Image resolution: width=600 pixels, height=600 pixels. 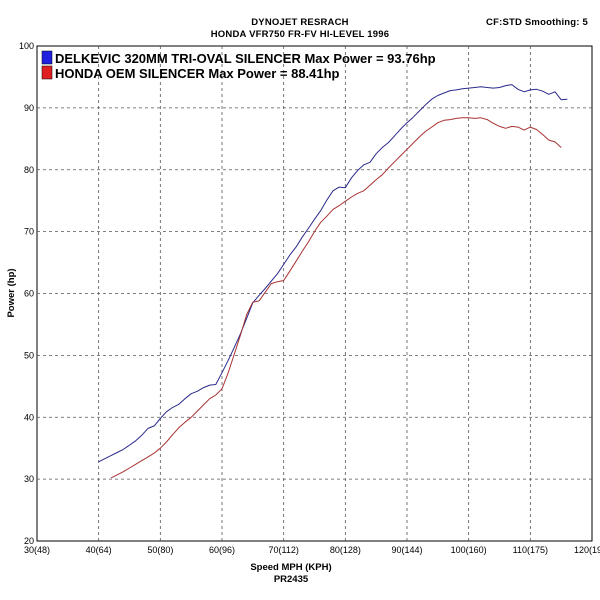 What do you see at coordinates (222, 550) in the screenshot?
I see `x-tick-label: 60(96)` at bounding box center [222, 550].